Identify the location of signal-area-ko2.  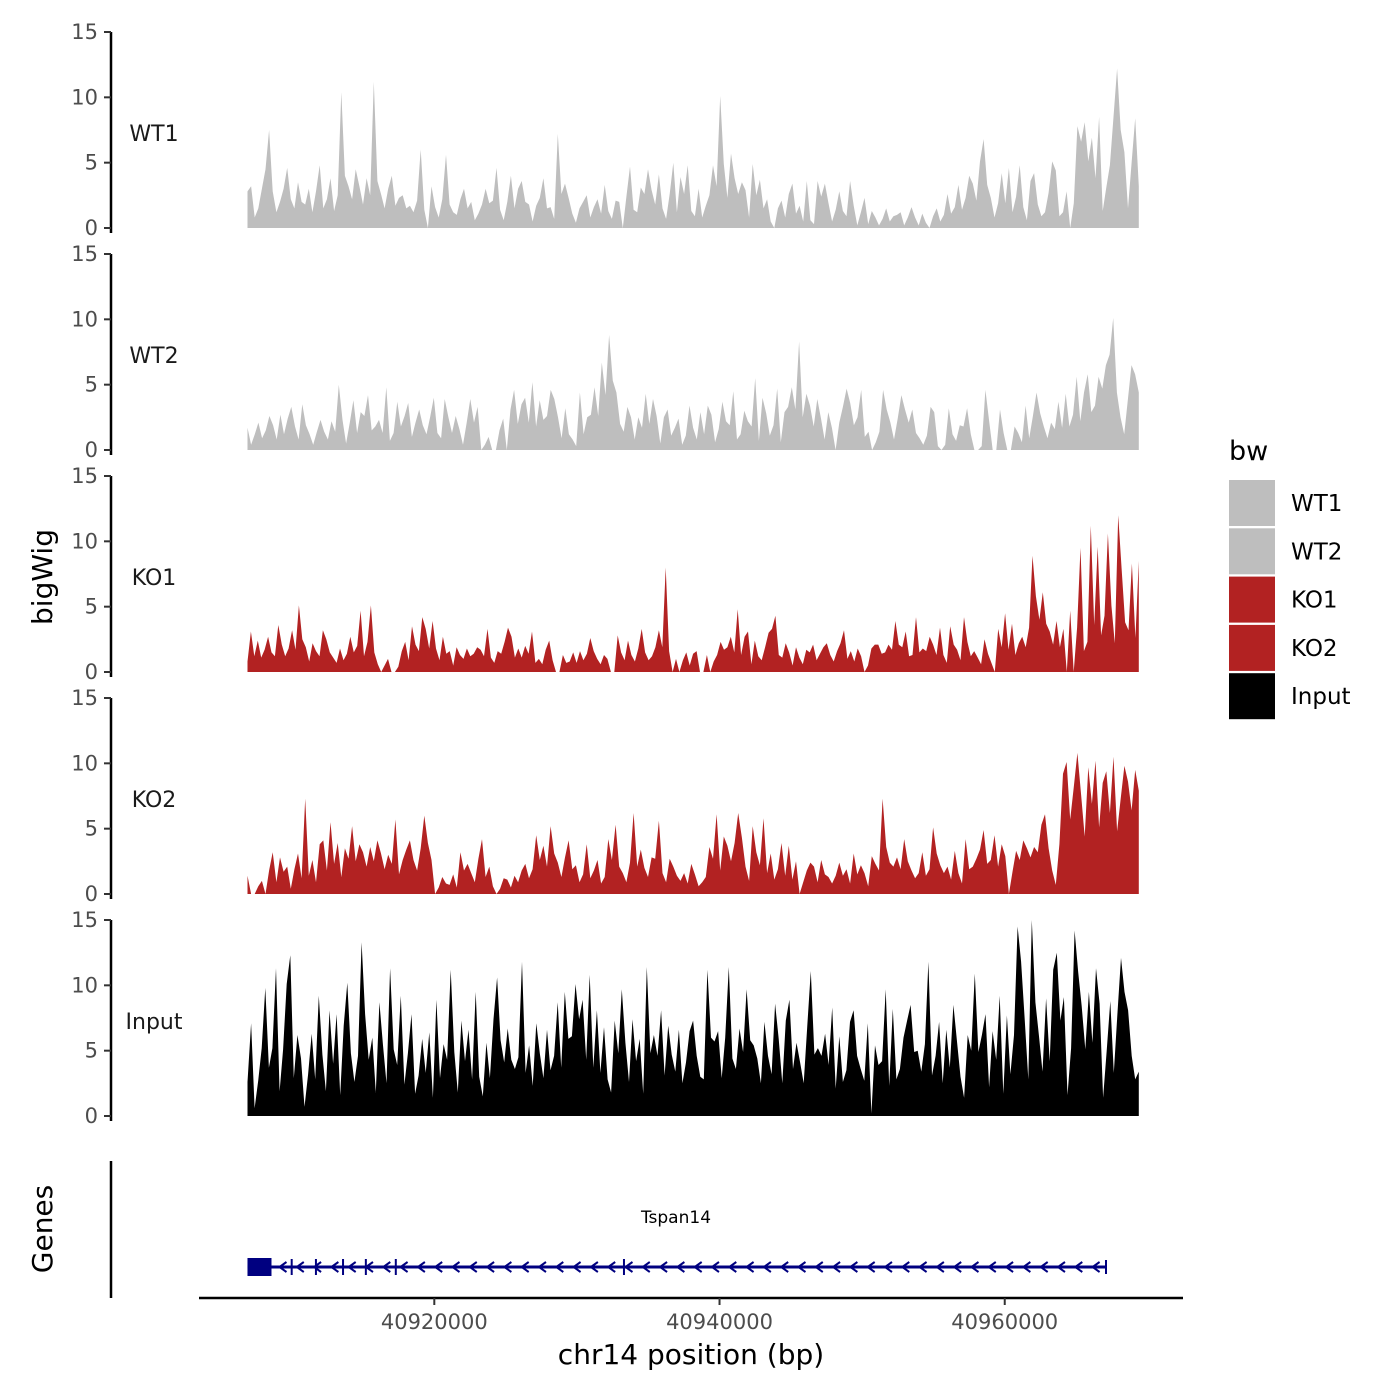
(693, 823).